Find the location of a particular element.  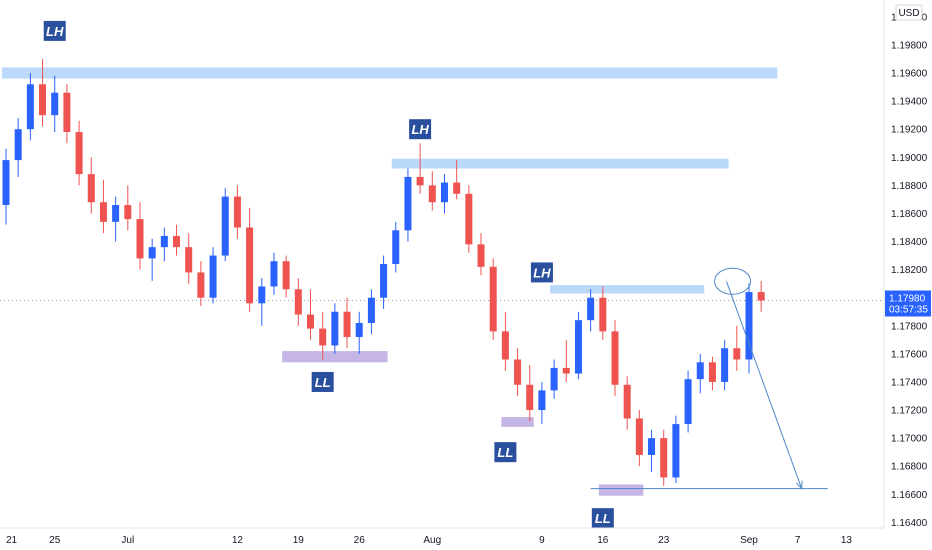

lower-low-label: LL is located at coordinates (602, 518).